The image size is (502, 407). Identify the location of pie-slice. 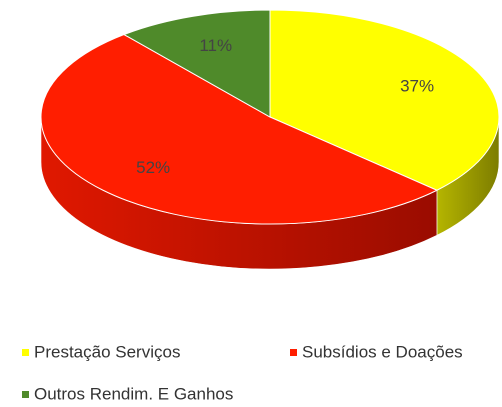
(196, 63).